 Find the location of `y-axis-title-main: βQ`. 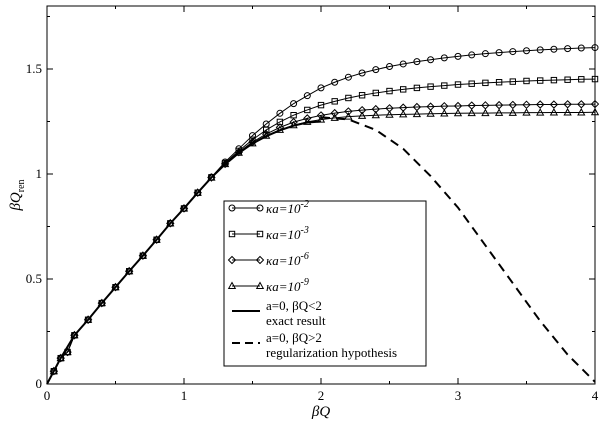

y-axis-title-main: βQ is located at coordinates (16, 201).